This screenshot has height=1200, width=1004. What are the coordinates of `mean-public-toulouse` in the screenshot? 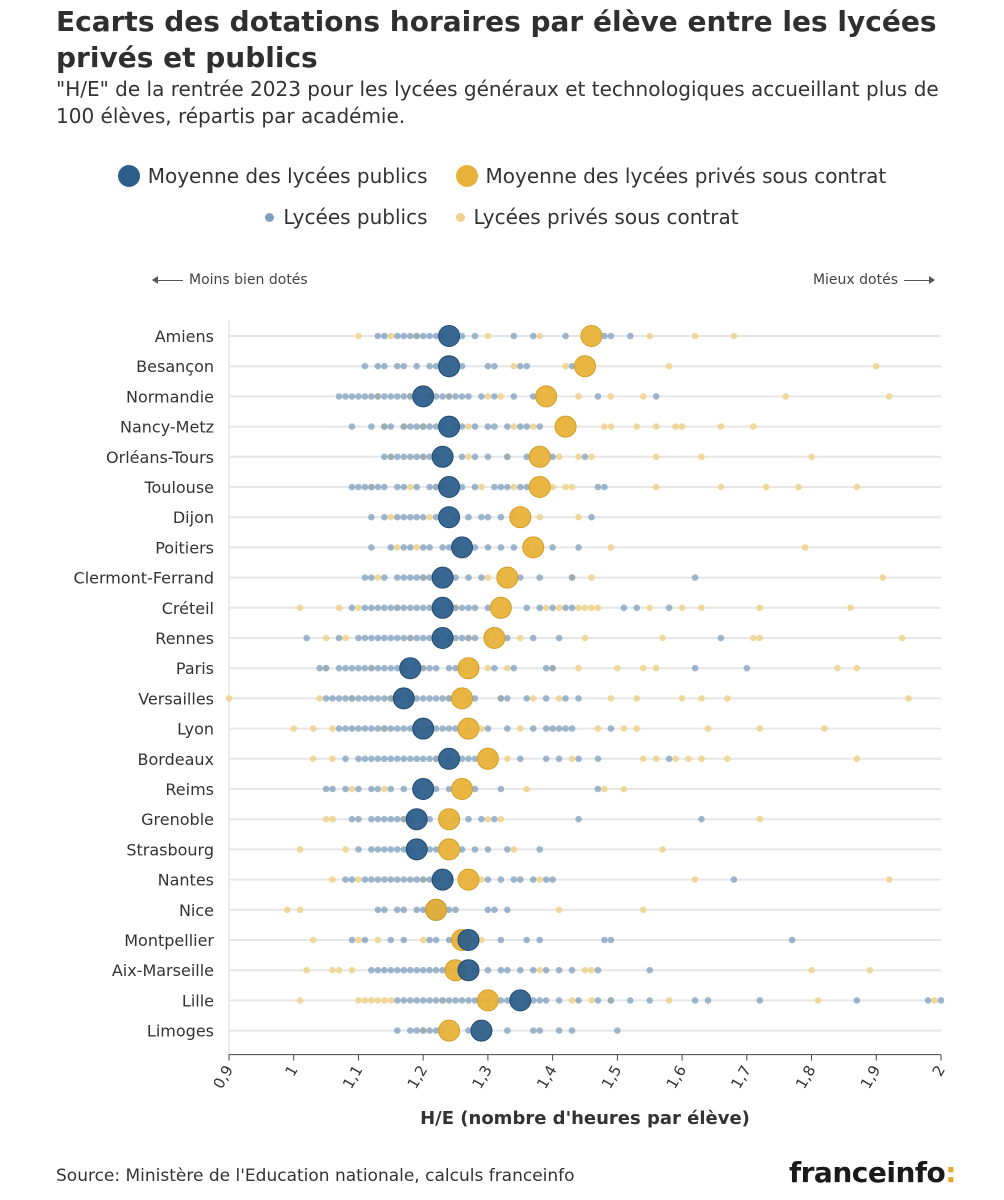 It's located at (449, 487).